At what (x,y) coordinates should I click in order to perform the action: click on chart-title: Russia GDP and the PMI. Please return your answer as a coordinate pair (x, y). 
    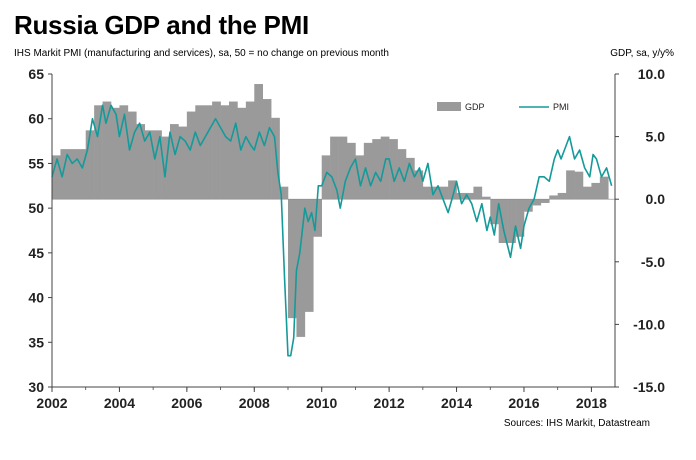
    Looking at the image, I should click on (161, 25).